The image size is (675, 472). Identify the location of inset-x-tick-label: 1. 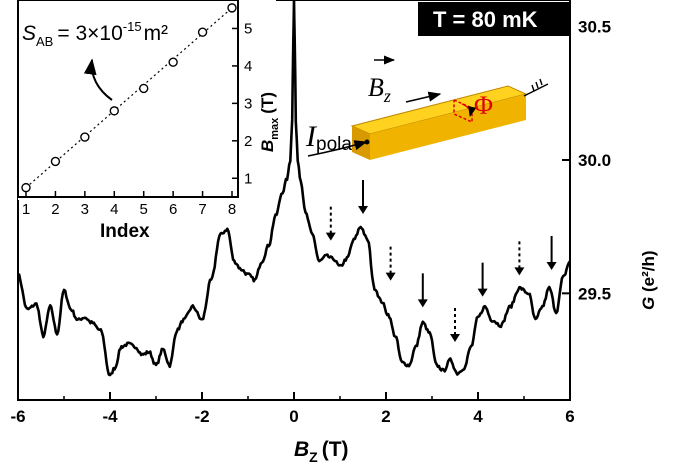
(26, 209).